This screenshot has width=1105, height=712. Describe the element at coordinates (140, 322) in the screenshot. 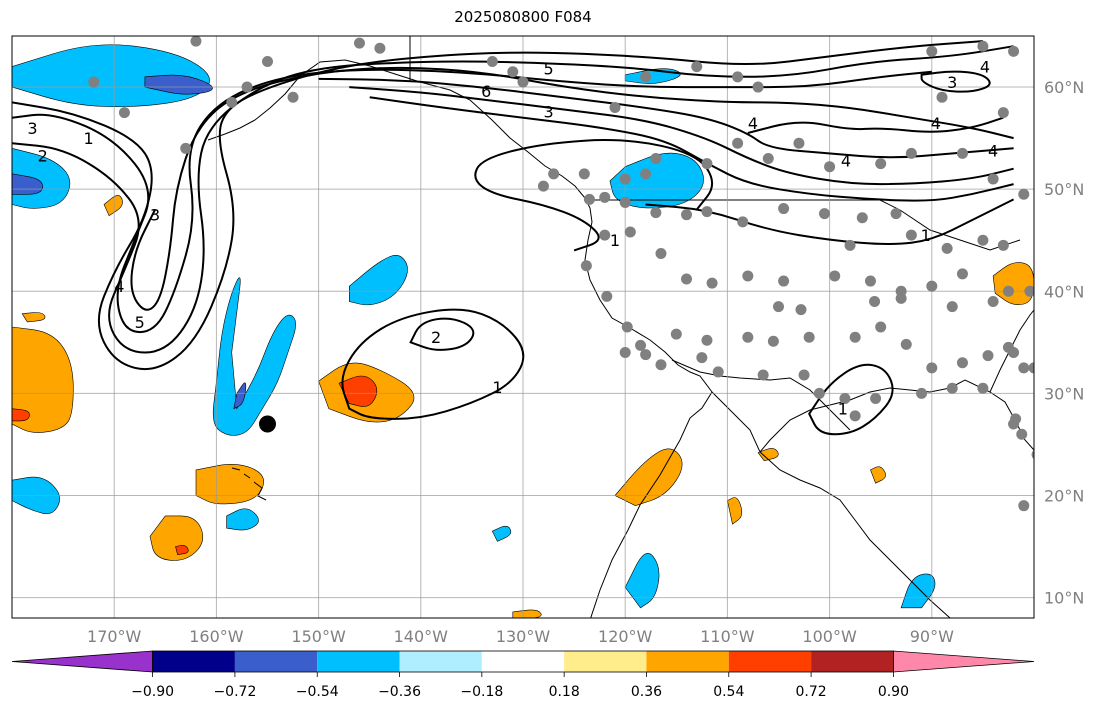

I see `contour-label: 5` at that location.